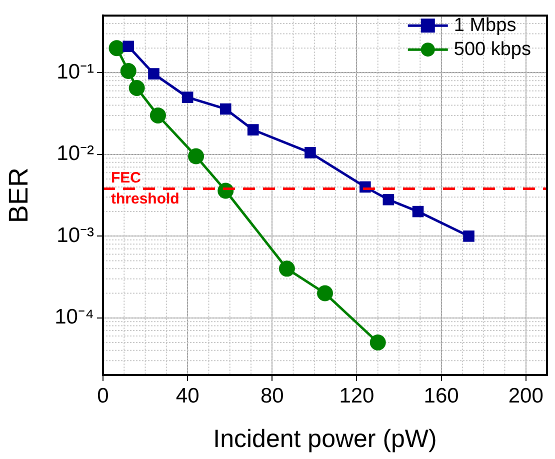 The image size is (555, 459). Describe the element at coordinates (75, 72) in the screenshot. I see `y-tick-label: 10⁻¹` at that location.